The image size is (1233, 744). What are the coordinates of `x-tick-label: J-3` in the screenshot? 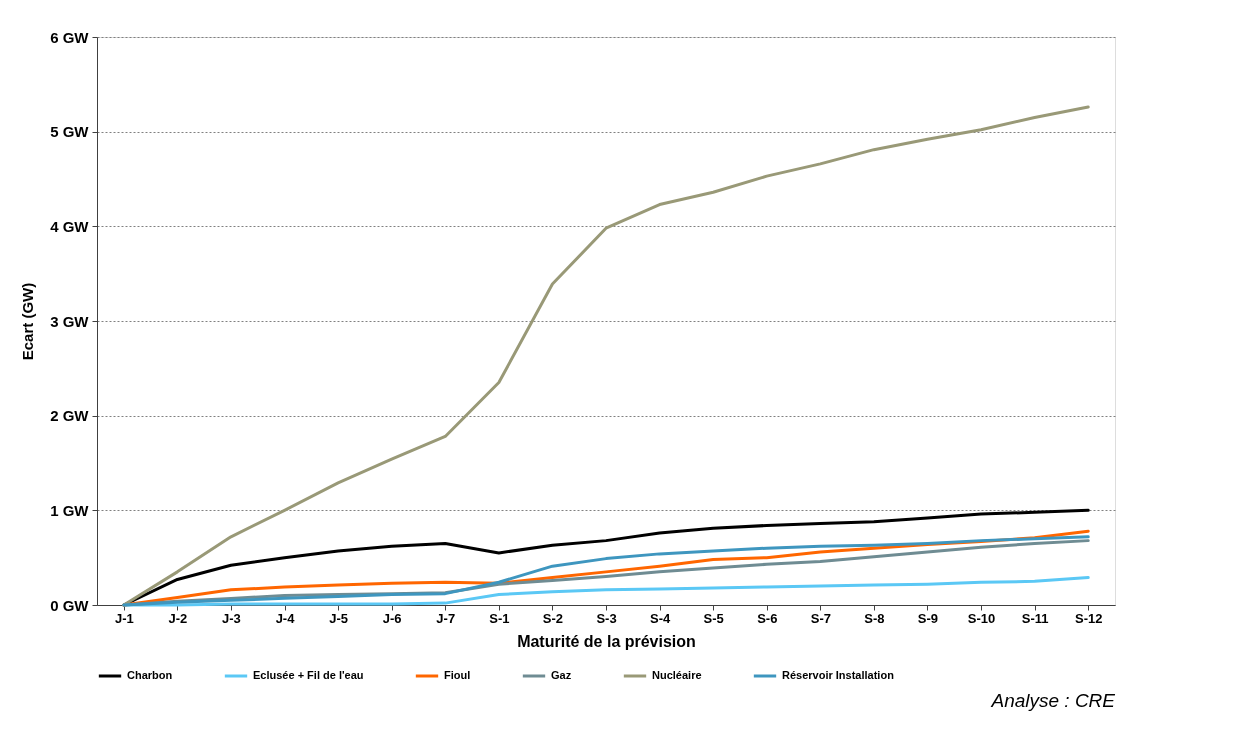 It's located at (231, 618).